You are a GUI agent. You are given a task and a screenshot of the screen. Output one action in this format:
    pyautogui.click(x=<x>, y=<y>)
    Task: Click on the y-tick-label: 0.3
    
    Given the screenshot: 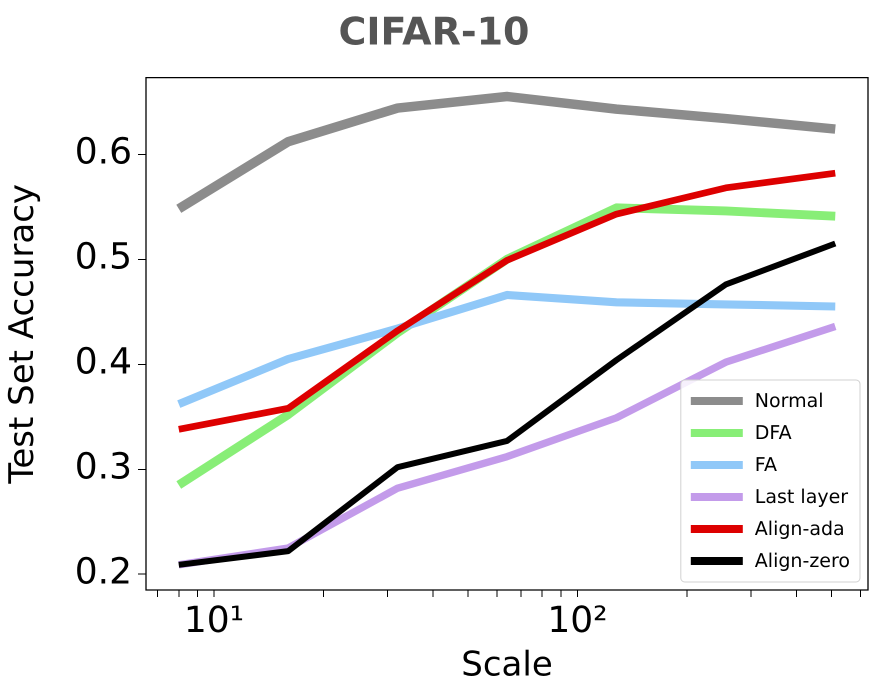 What is the action you would take?
    pyautogui.click(x=103, y=467)
    